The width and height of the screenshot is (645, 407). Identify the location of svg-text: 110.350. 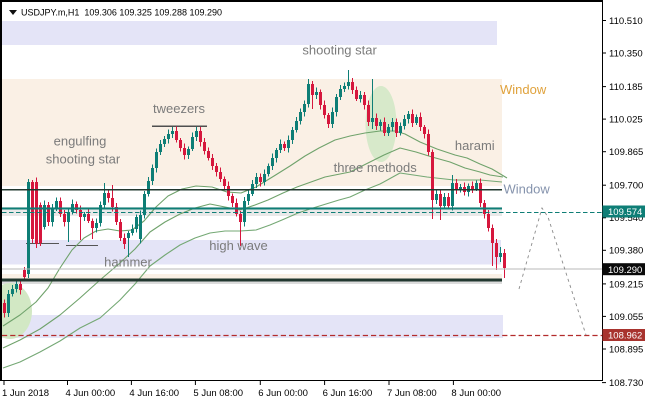
(626, 53).